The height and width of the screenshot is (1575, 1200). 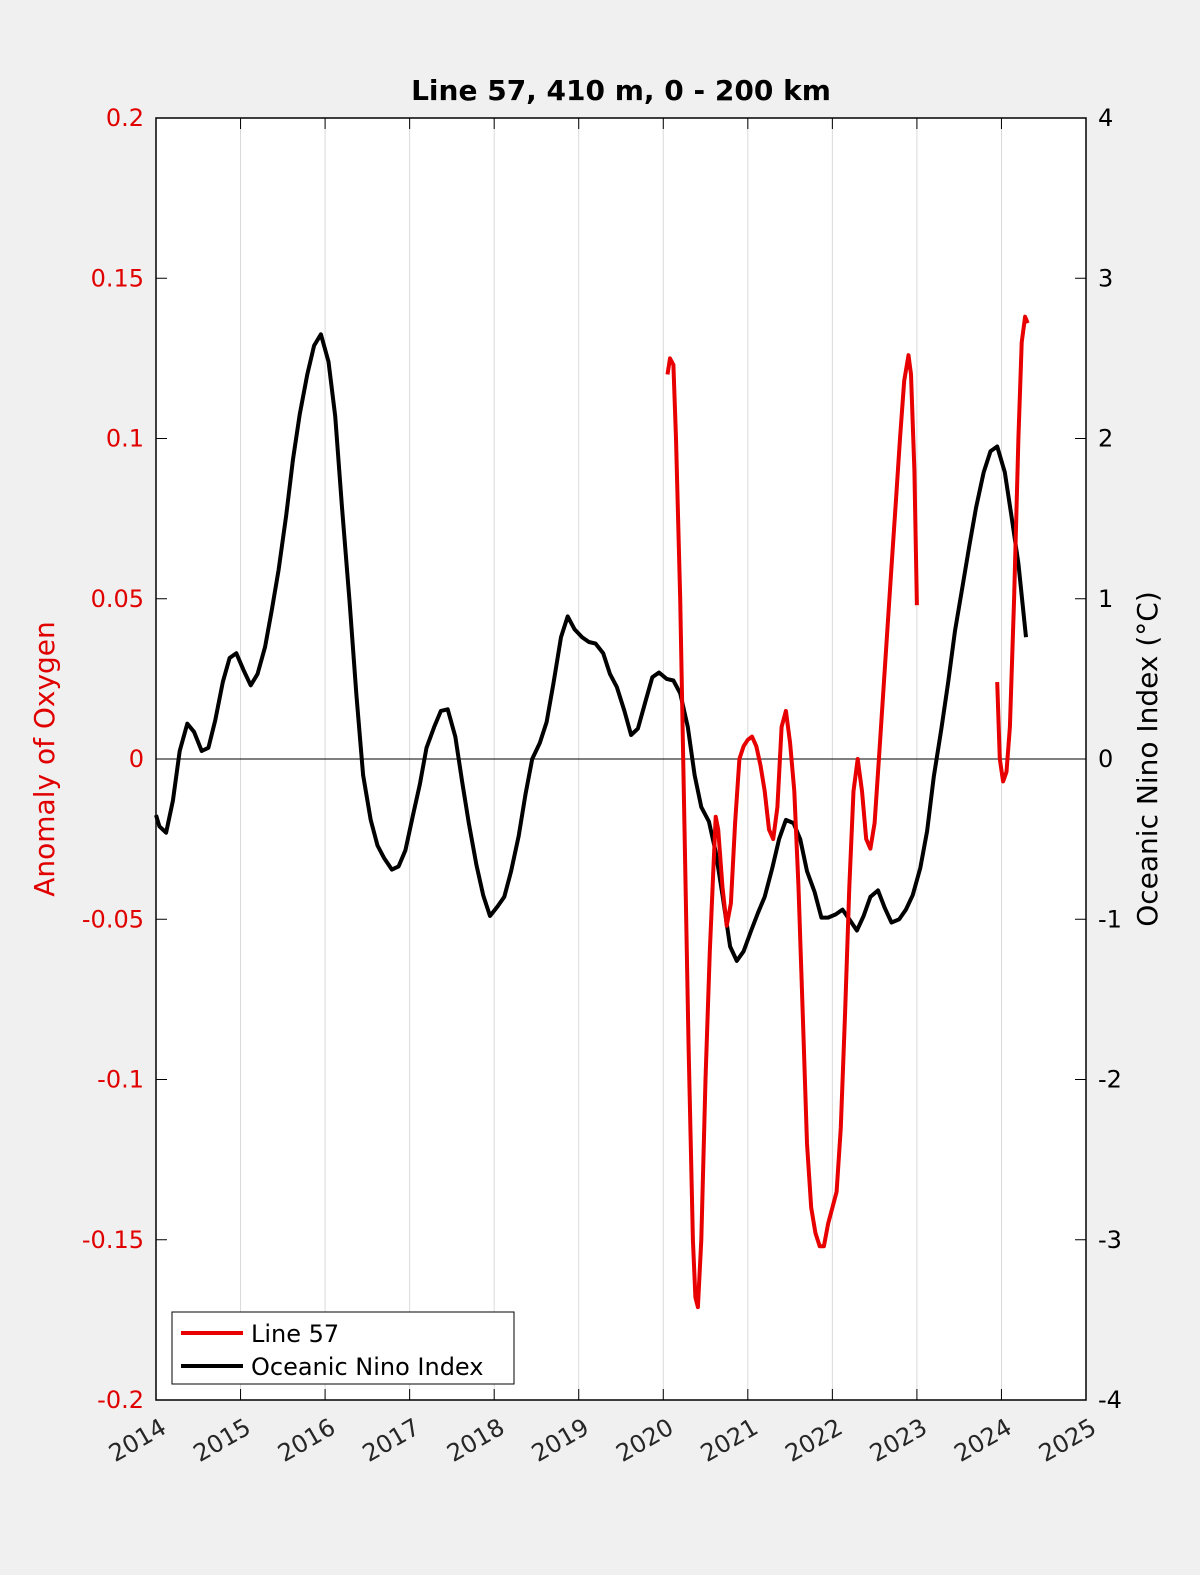 I want to click on x-tick-label: 2023, so click(x=898, y=1440).